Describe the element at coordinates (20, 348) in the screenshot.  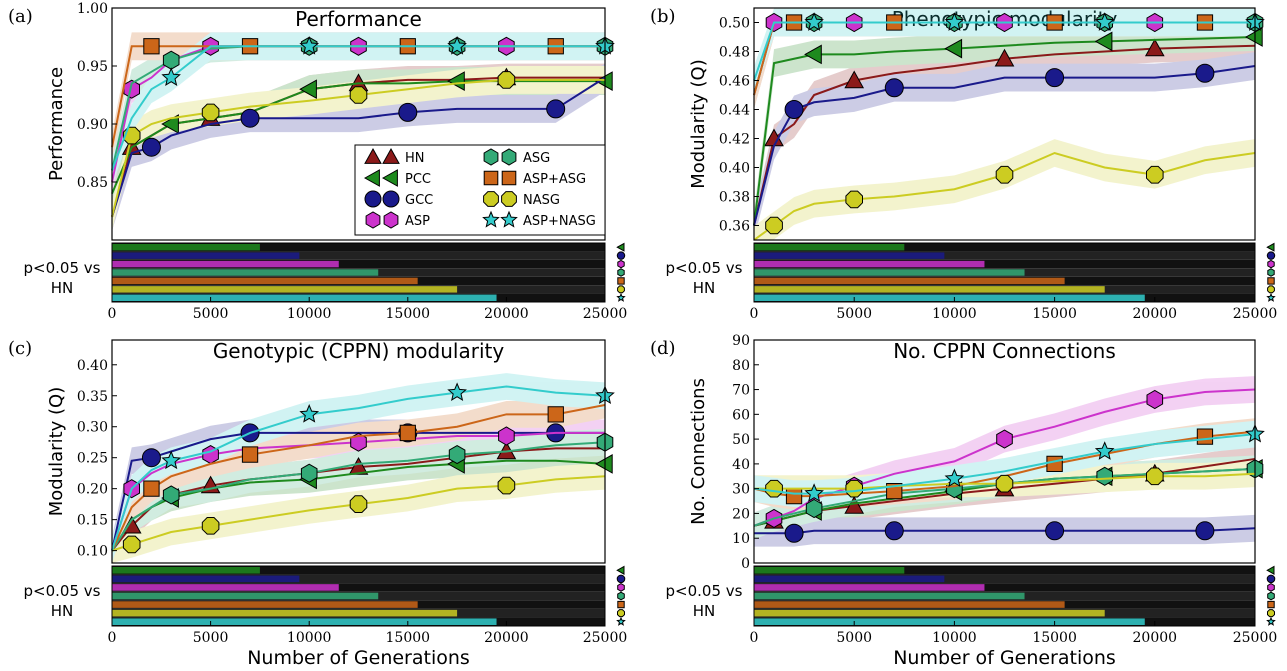
I see `panel-label: (c)` at that location.